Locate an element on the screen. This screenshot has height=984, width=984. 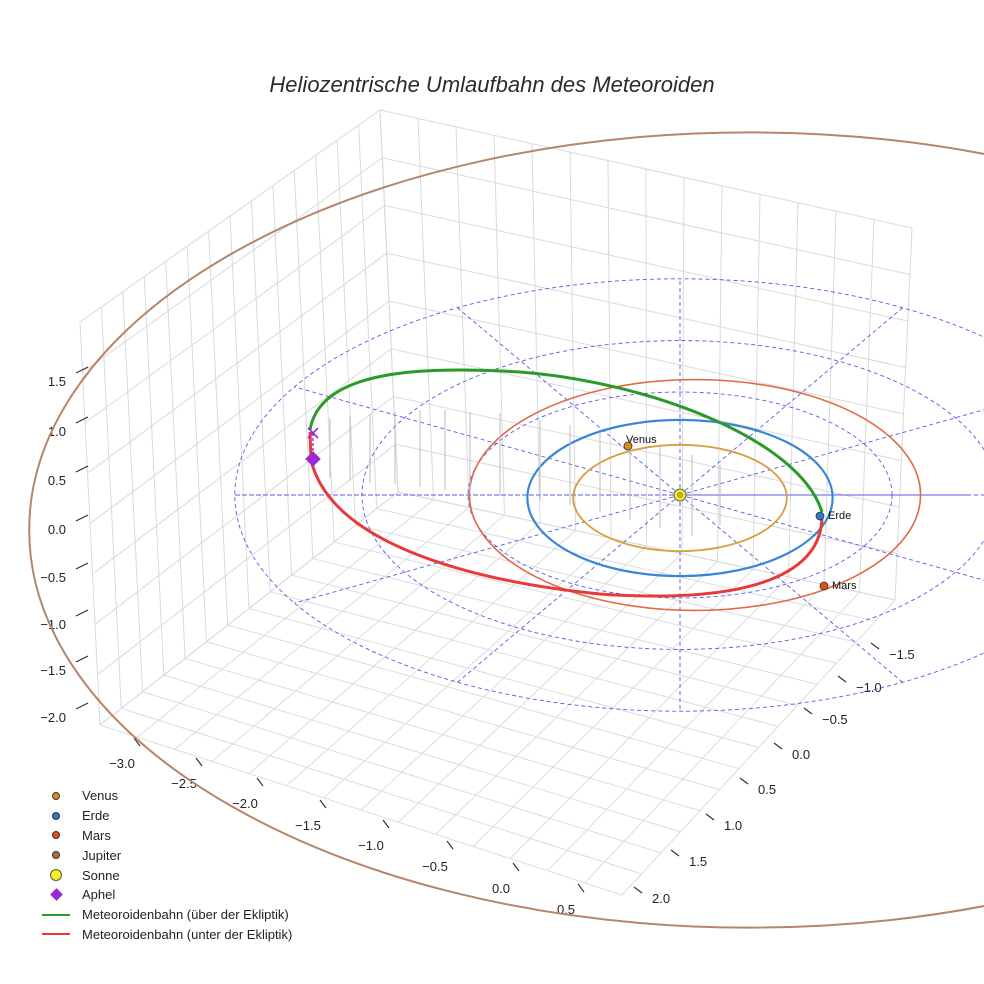
planet-label-mars: Mars is located at coordinates (844, 586).